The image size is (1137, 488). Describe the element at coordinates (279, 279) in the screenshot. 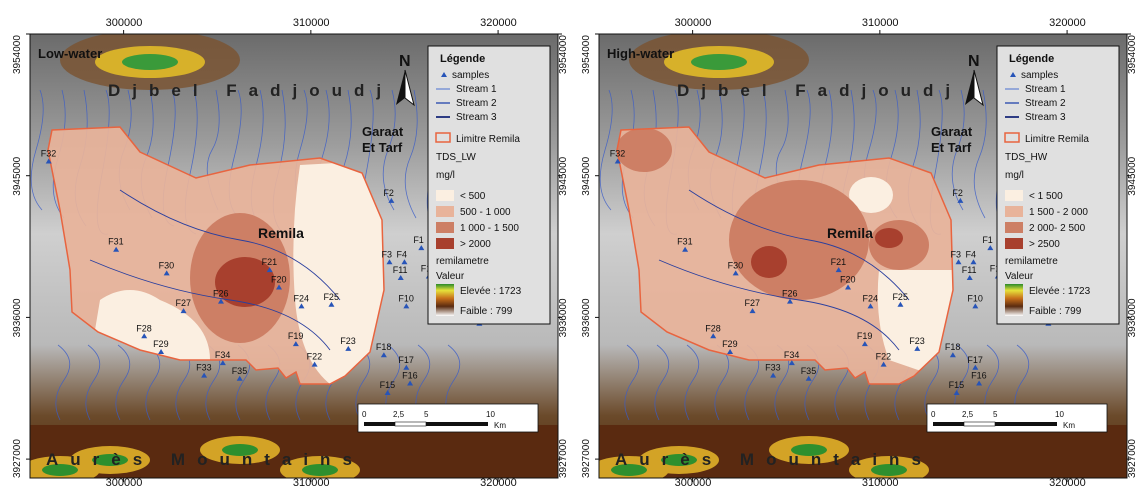

I see `sample-label: F20` at that location.